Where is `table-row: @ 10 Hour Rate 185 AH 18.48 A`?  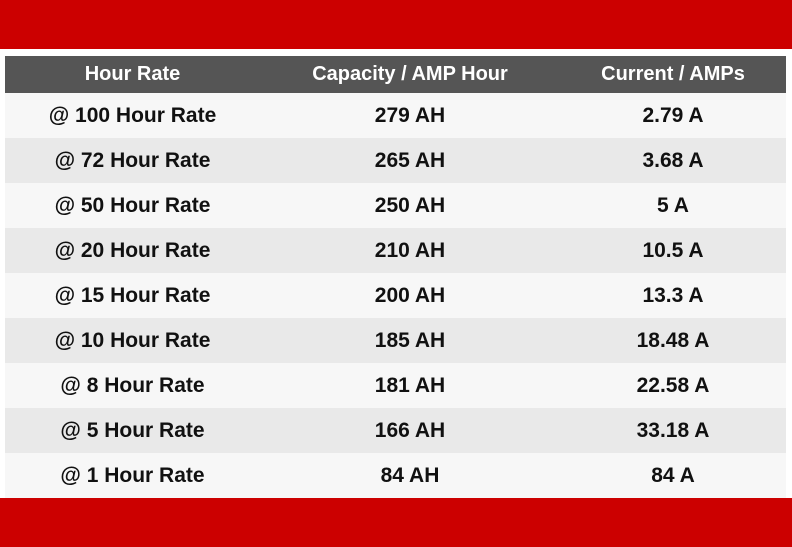
table-row: @ 10 Hour Rate 185 AH 18.48 A is located at coordinates (395, 340).